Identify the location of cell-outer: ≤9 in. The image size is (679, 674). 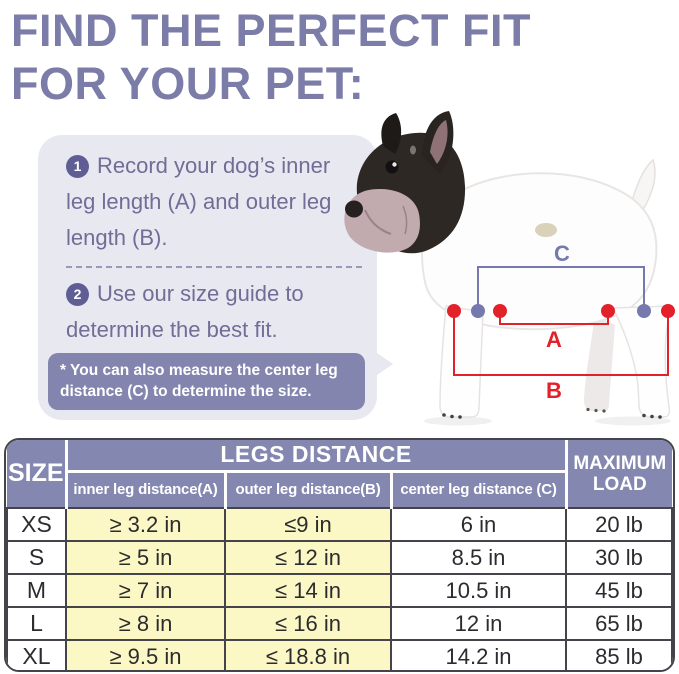
(308, 524).